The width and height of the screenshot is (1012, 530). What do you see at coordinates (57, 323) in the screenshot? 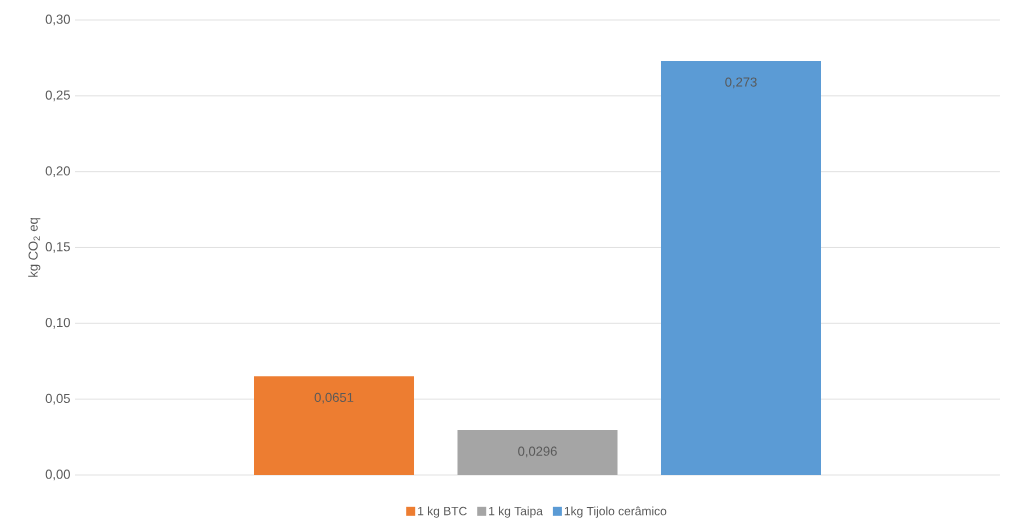
I see `y-tick-label: 0,10` at bounding box center [57, 323].